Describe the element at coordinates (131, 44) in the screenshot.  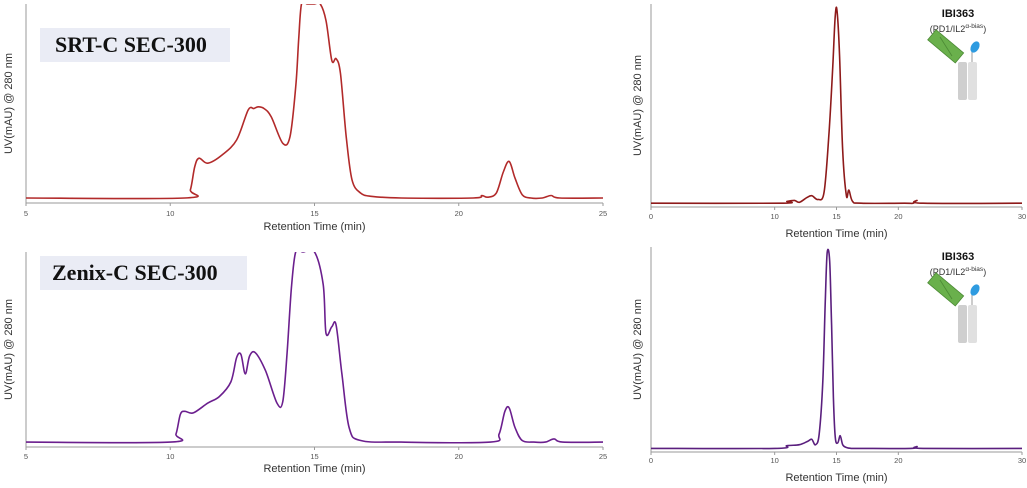
I see `chart-title: SRT-C SEC-300` at that location.